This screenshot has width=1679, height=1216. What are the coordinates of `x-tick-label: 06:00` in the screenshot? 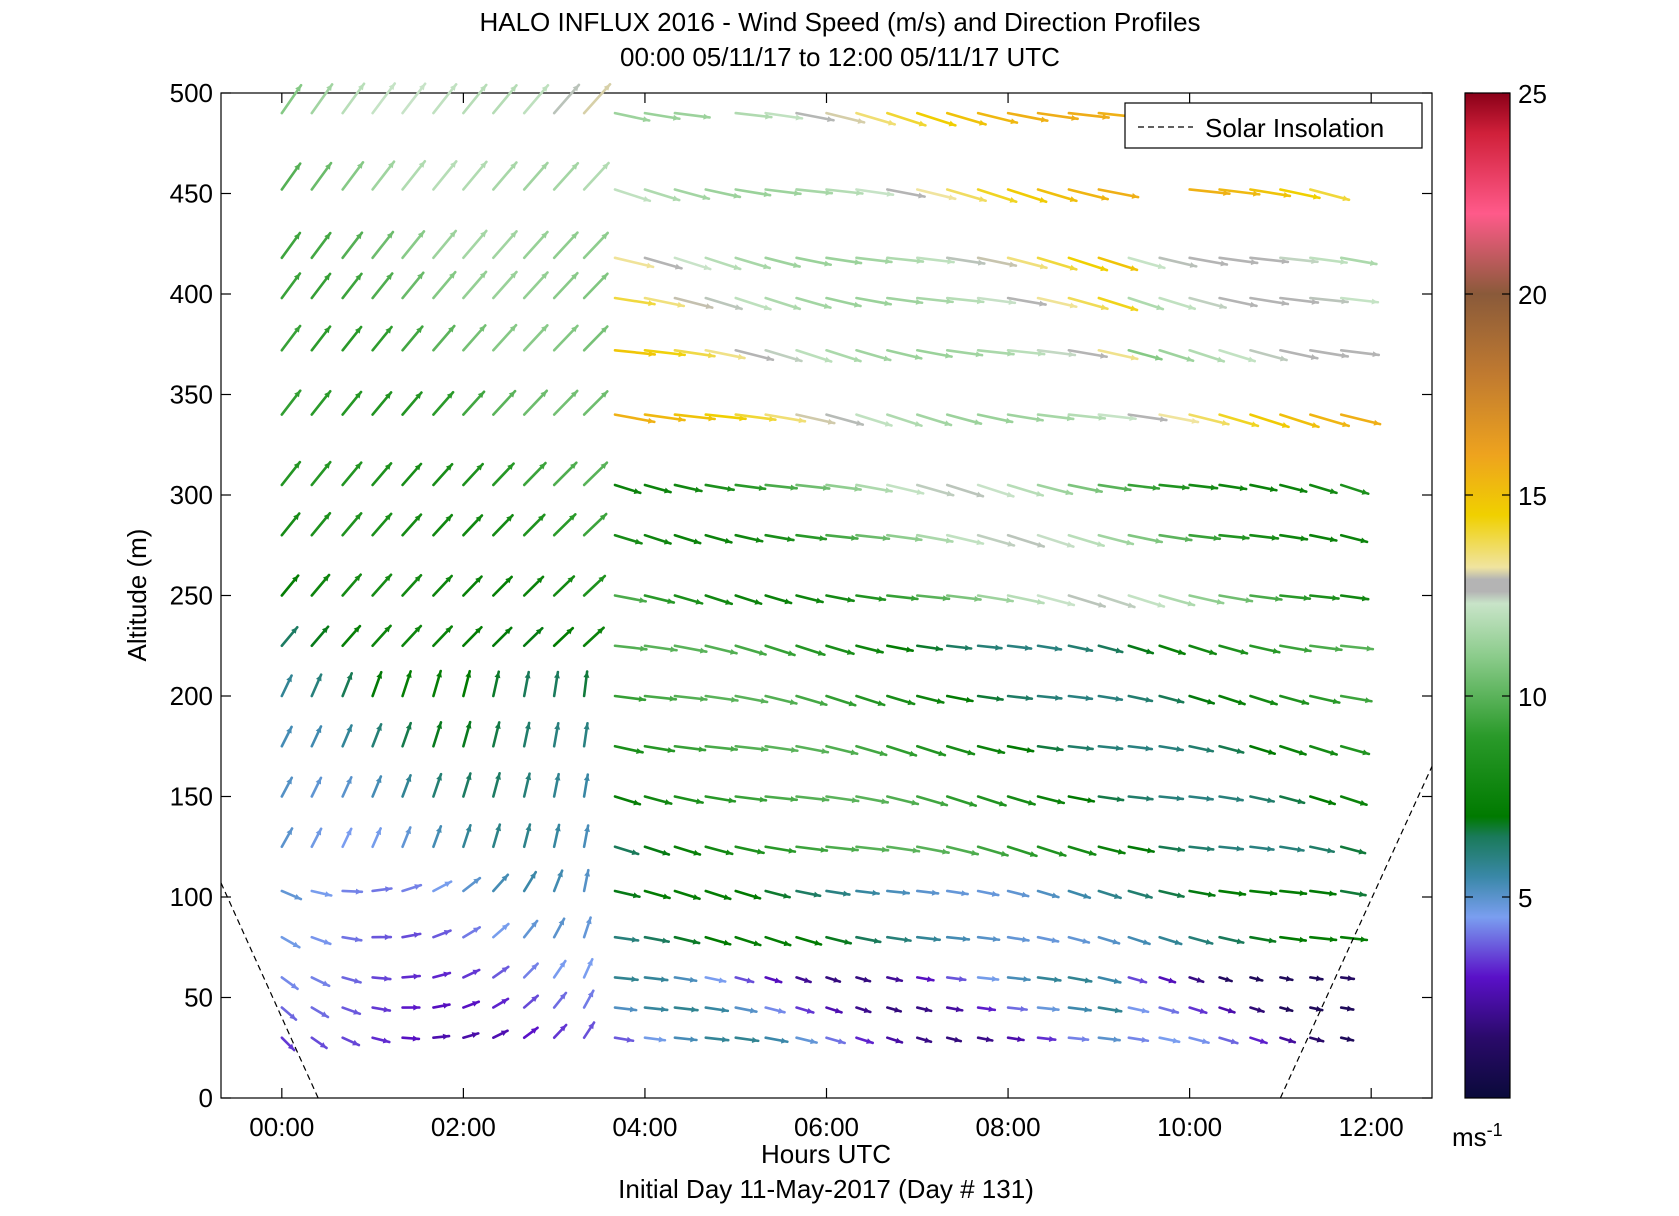 It's located at (826, 1127).